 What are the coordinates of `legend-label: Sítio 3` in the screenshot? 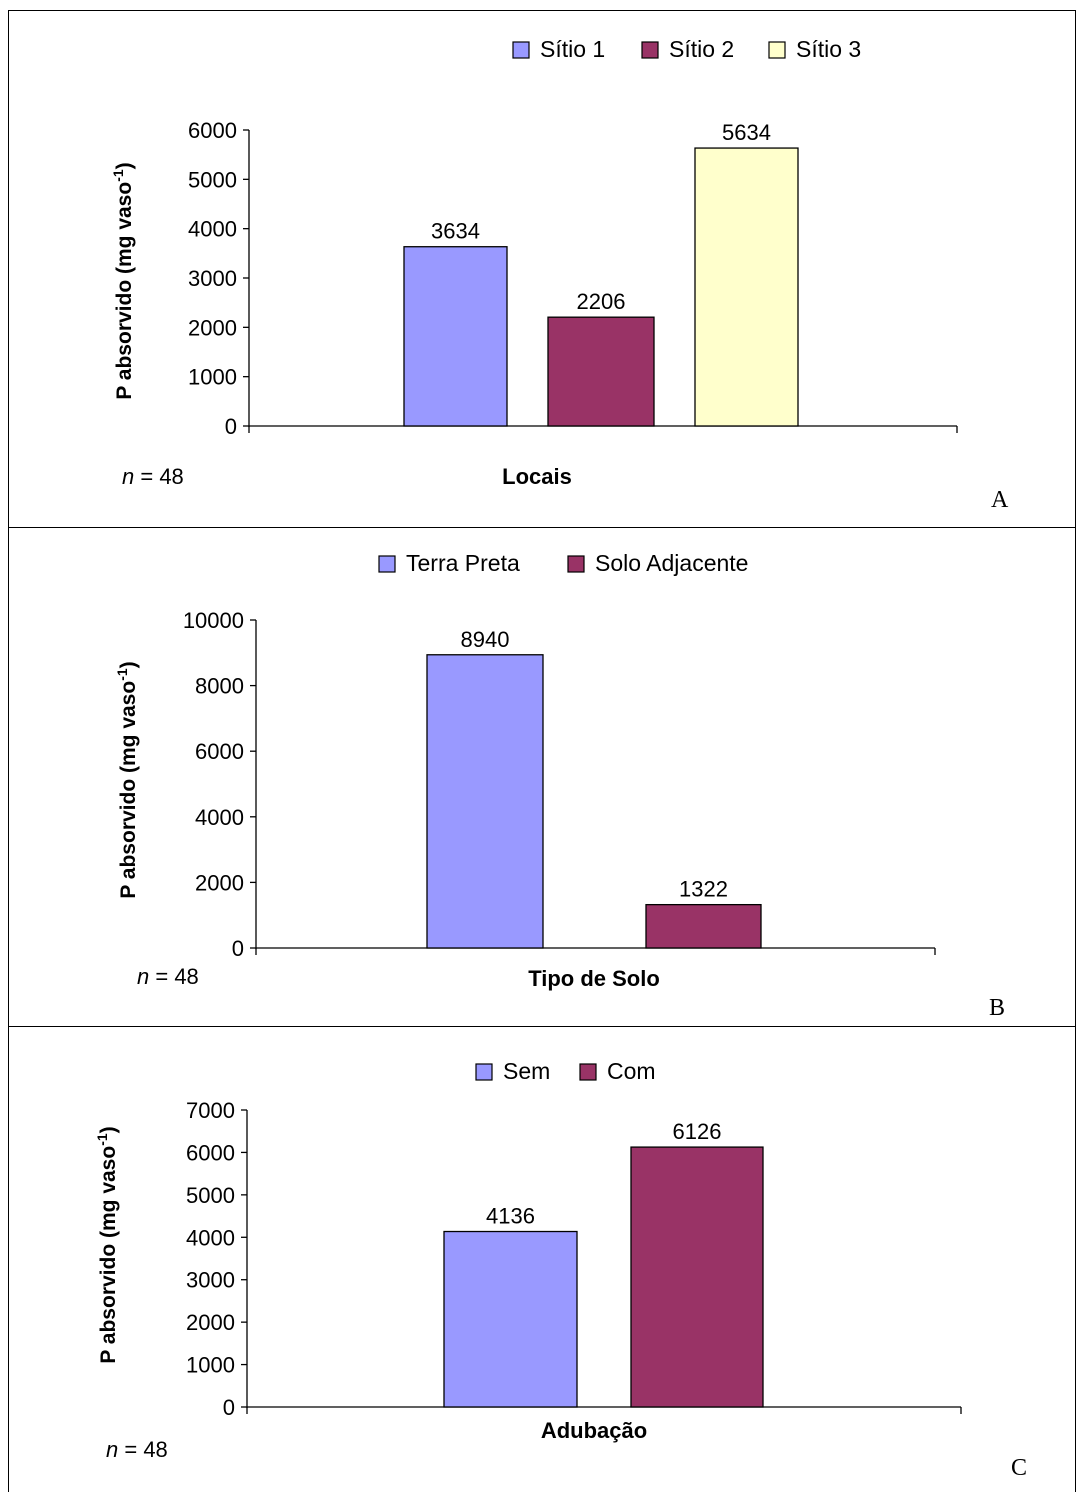 It's located at (828, 49).